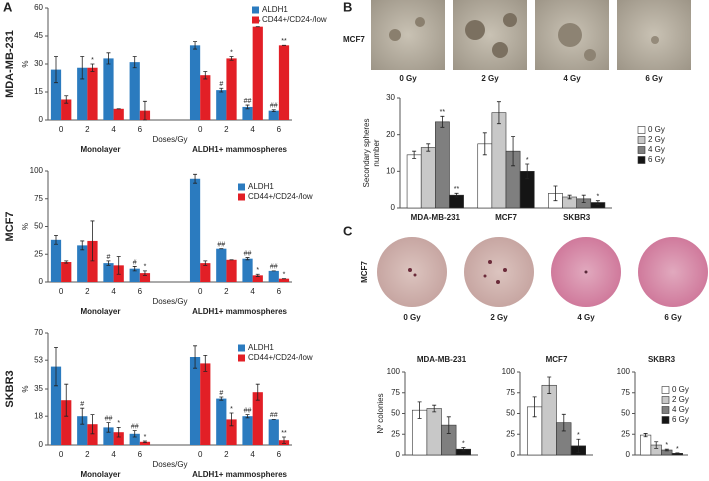 The height and width of the screenshot is (481, 709). I want to click on y-axis-label: Nº colonies, so click(380, 413).